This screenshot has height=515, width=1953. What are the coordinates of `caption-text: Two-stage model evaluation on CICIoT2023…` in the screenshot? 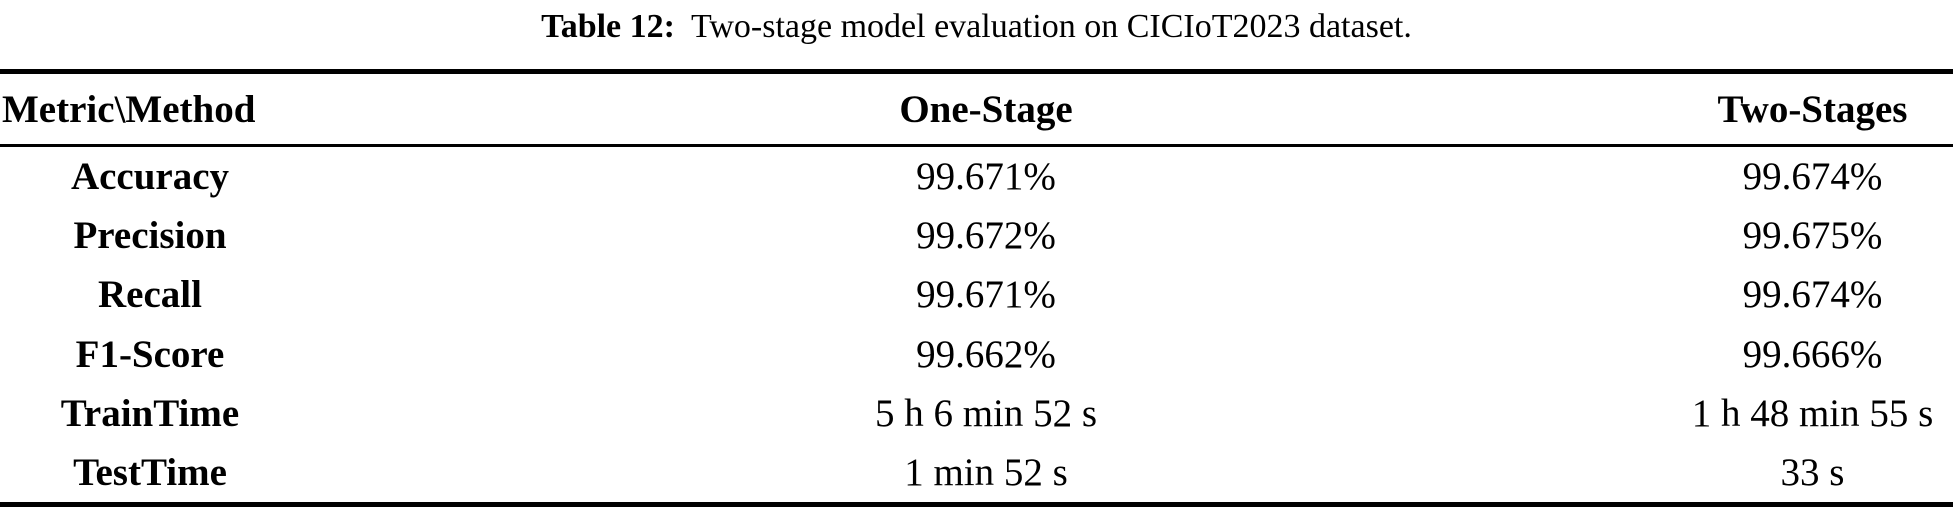 It's located at (1051, 26).